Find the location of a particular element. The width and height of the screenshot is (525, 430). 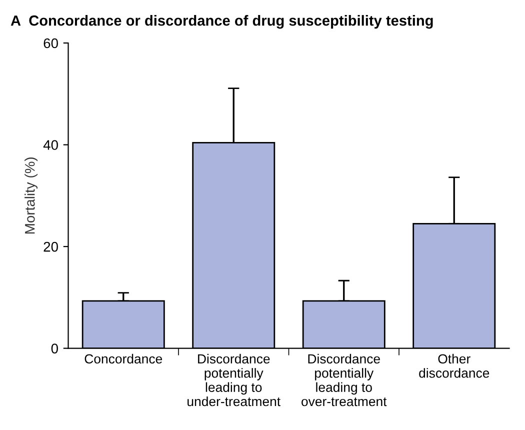

x-tick-label: Discordance potentially leading to over-treatment is located at coordinates (344, 380).